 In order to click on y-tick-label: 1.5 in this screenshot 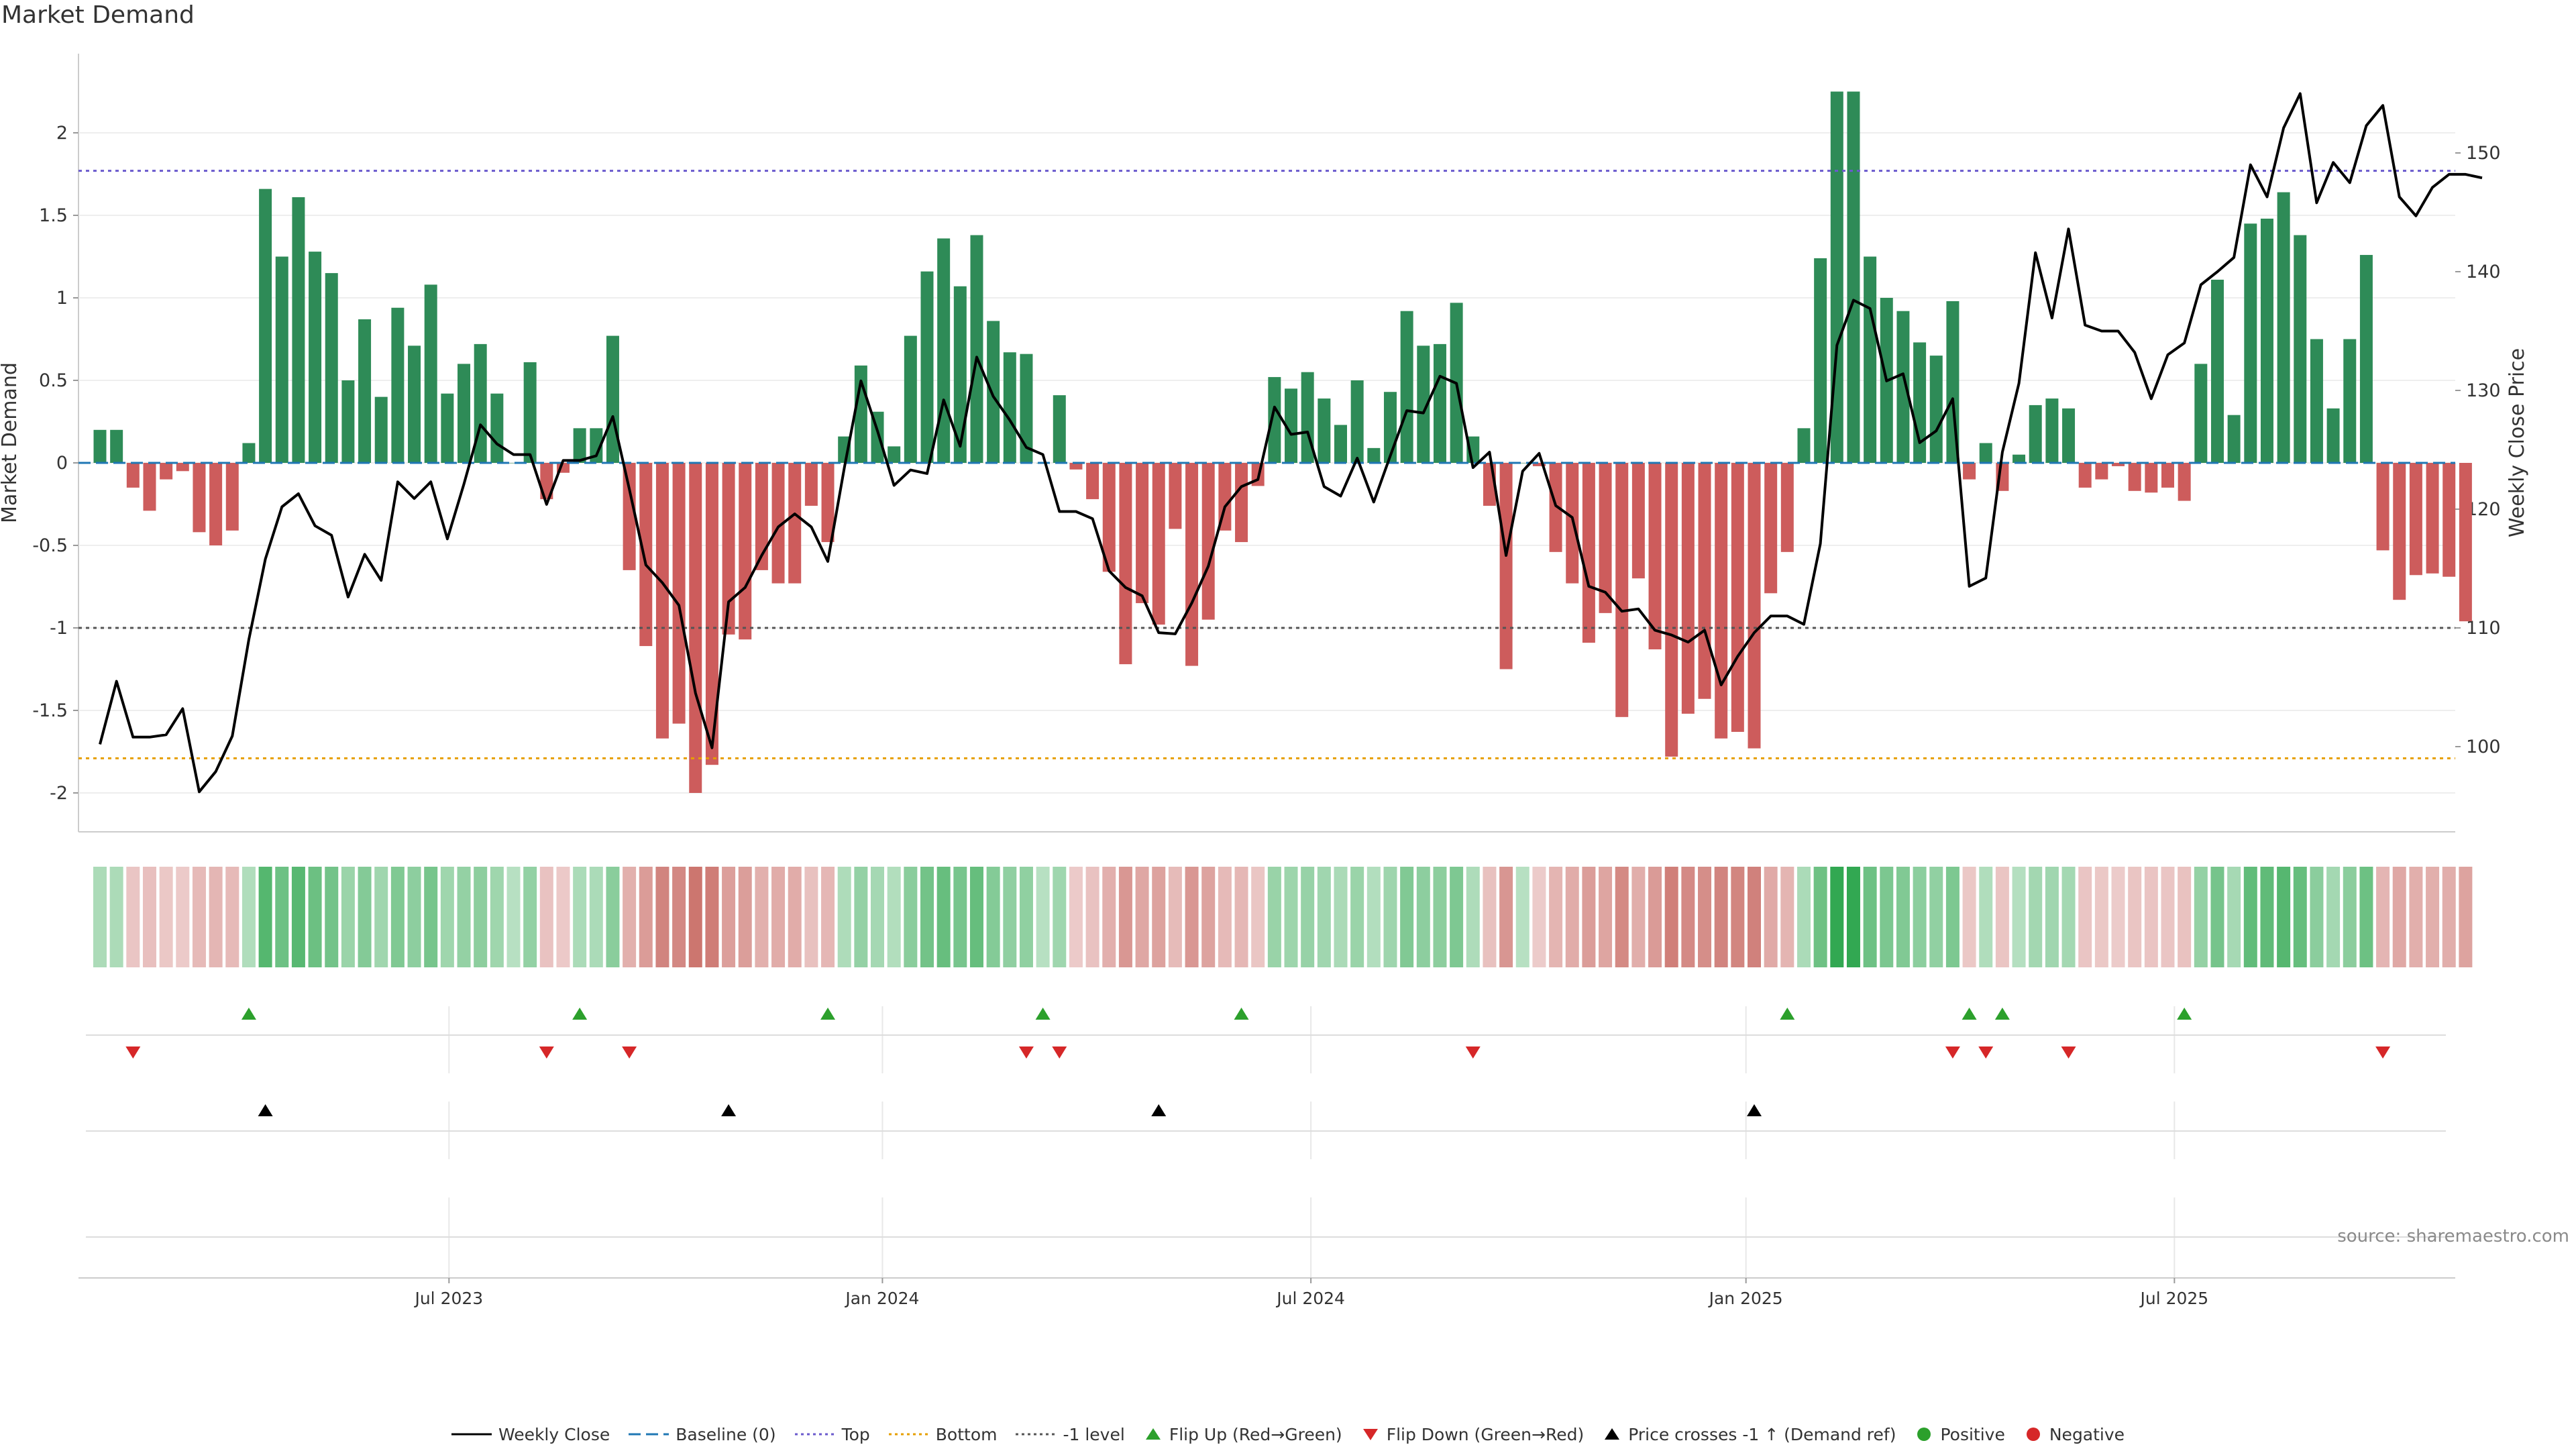, I will do `click(53, 215)`.